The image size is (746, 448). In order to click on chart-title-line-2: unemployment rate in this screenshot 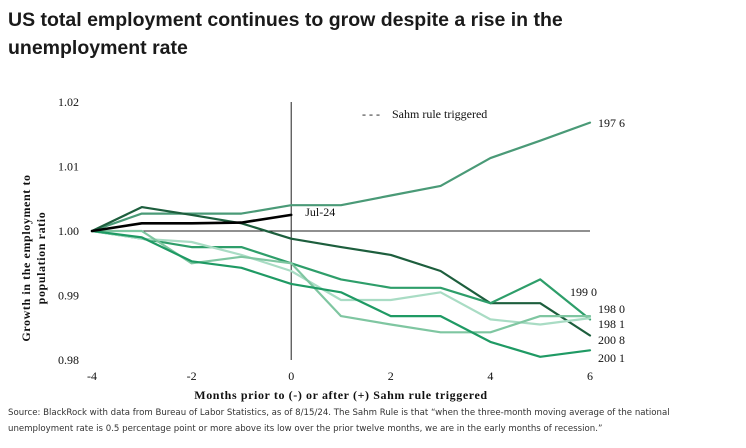, I will do `click(98, 48)`.